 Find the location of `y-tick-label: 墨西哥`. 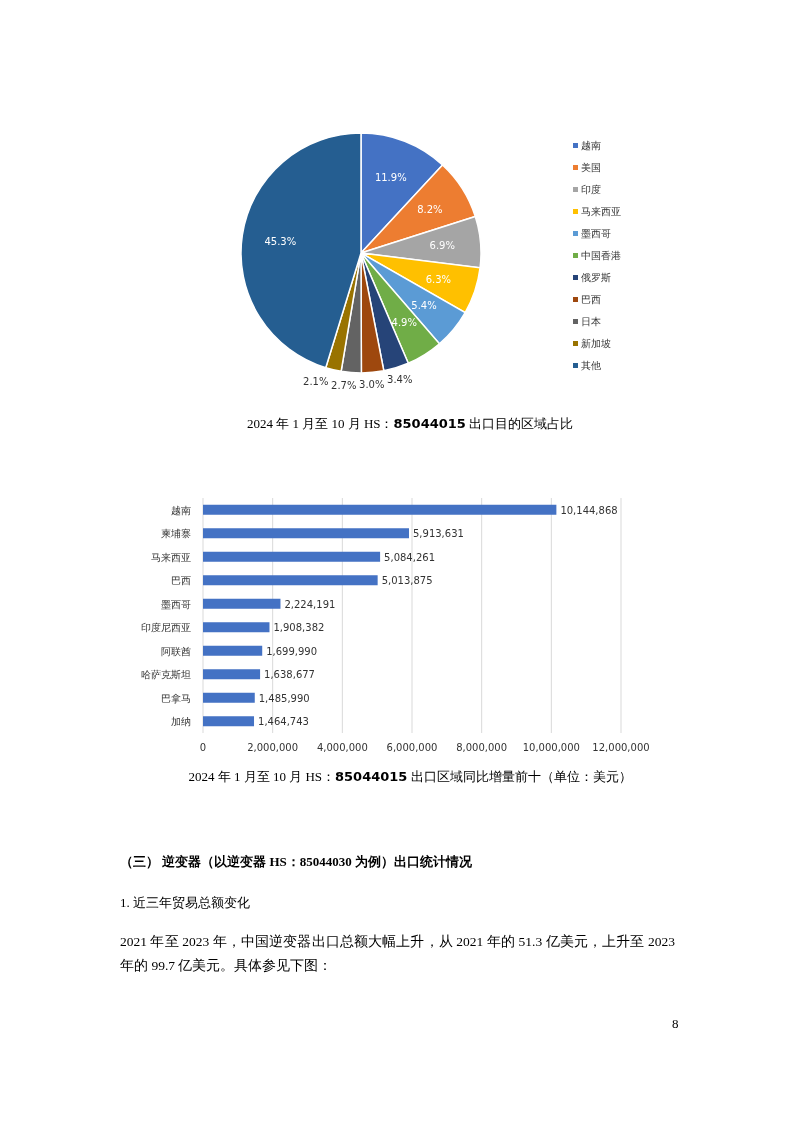

y-tick-label: 墨西哥 is located at coordinates (176, 604).